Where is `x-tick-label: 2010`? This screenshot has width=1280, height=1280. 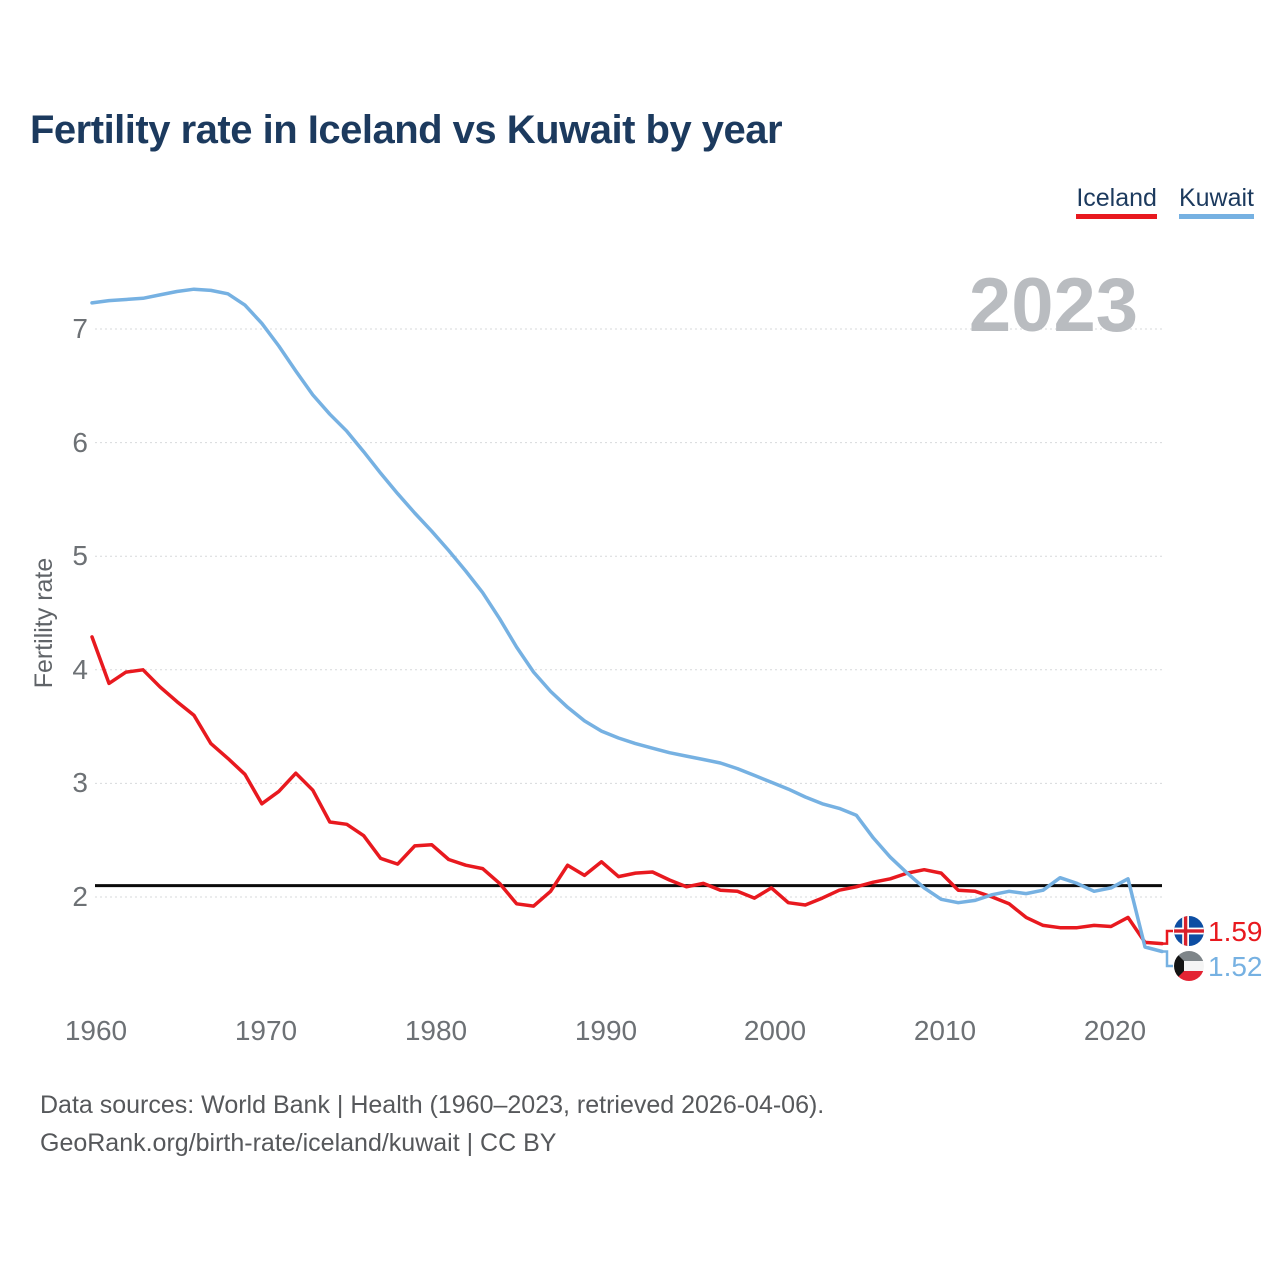 x-tick-label: 2010 is located at coordinates (945, 1030).